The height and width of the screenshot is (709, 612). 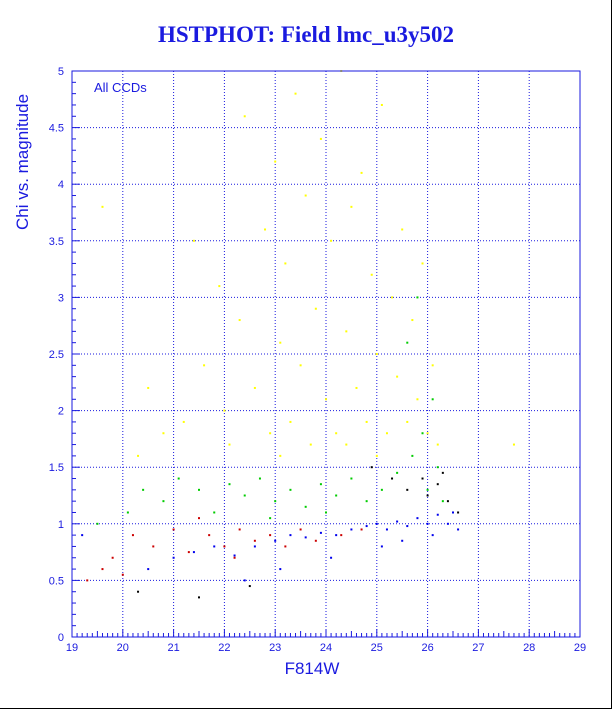 I want to click on x-axis-ticks: 19 20 21 22 23 24 25 26 27 28 29, so click(x=326, y=641).